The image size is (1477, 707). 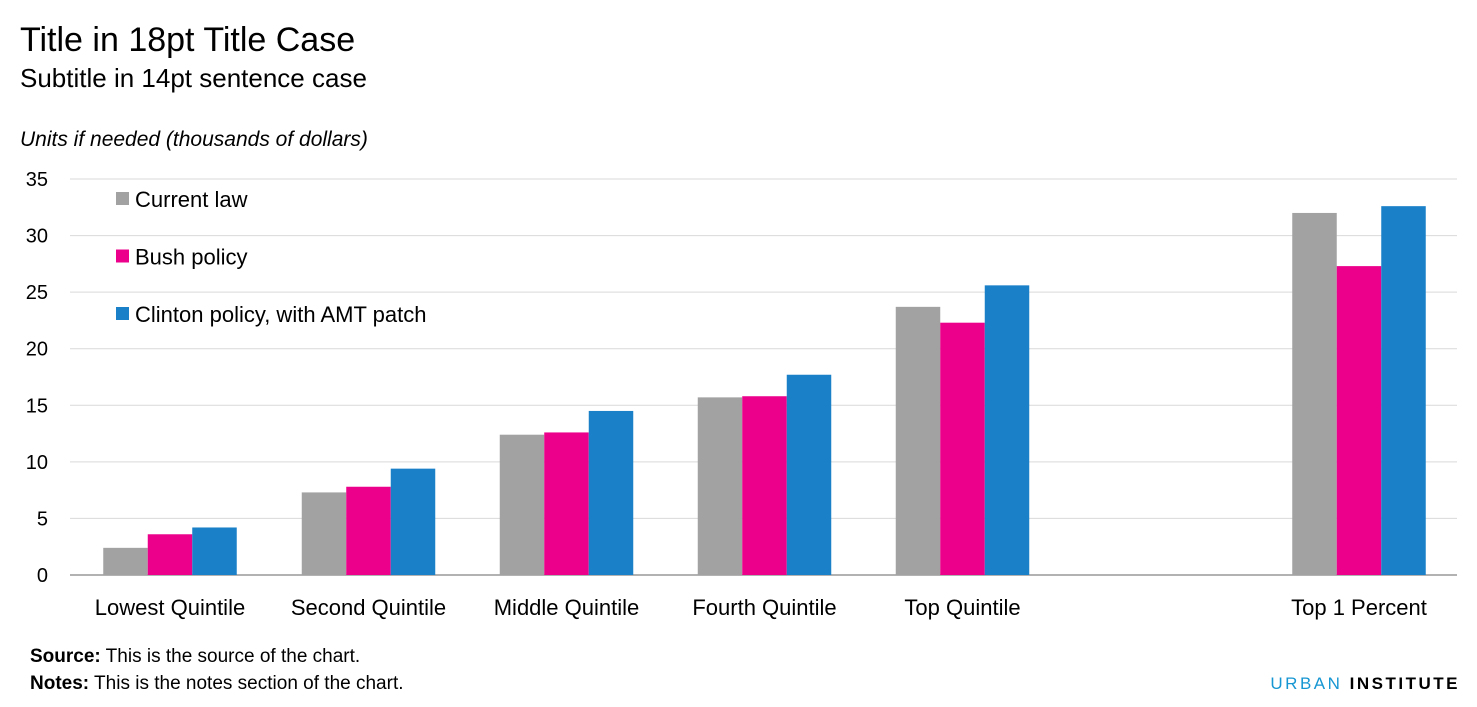 What do you see at coordinates (567, 607) in the screenshot?
I see `x-tick-label: Middle Quintile` at bounding box center [567, 607].